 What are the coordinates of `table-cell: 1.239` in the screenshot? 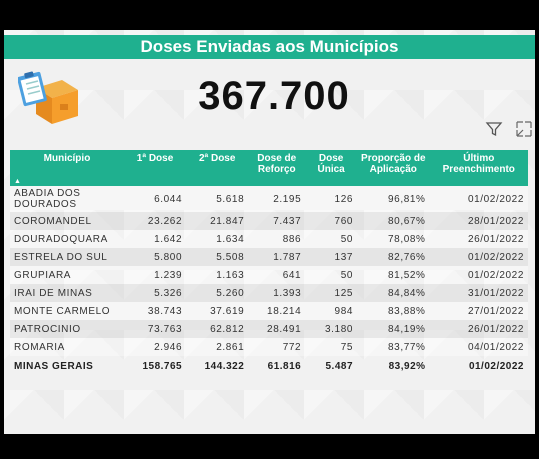 It's located at (155, 275).